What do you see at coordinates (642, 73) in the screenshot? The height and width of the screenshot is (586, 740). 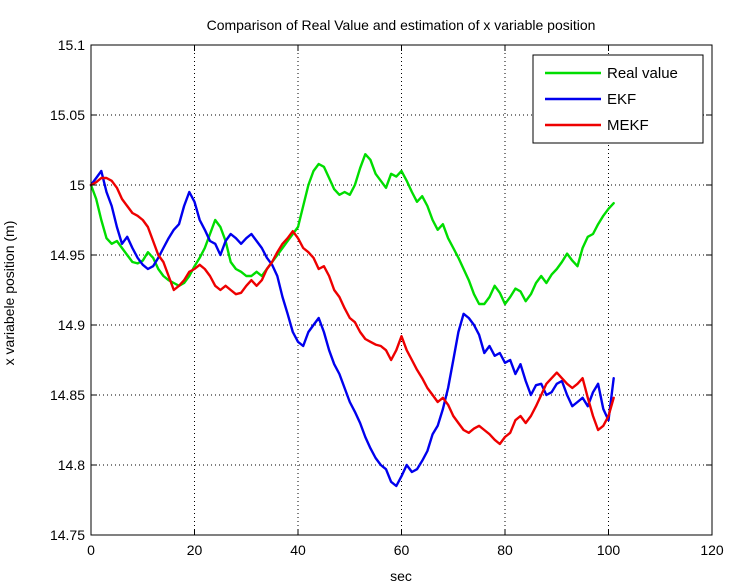 I see `legend-label: Real value` at bounding box center [642, 73].